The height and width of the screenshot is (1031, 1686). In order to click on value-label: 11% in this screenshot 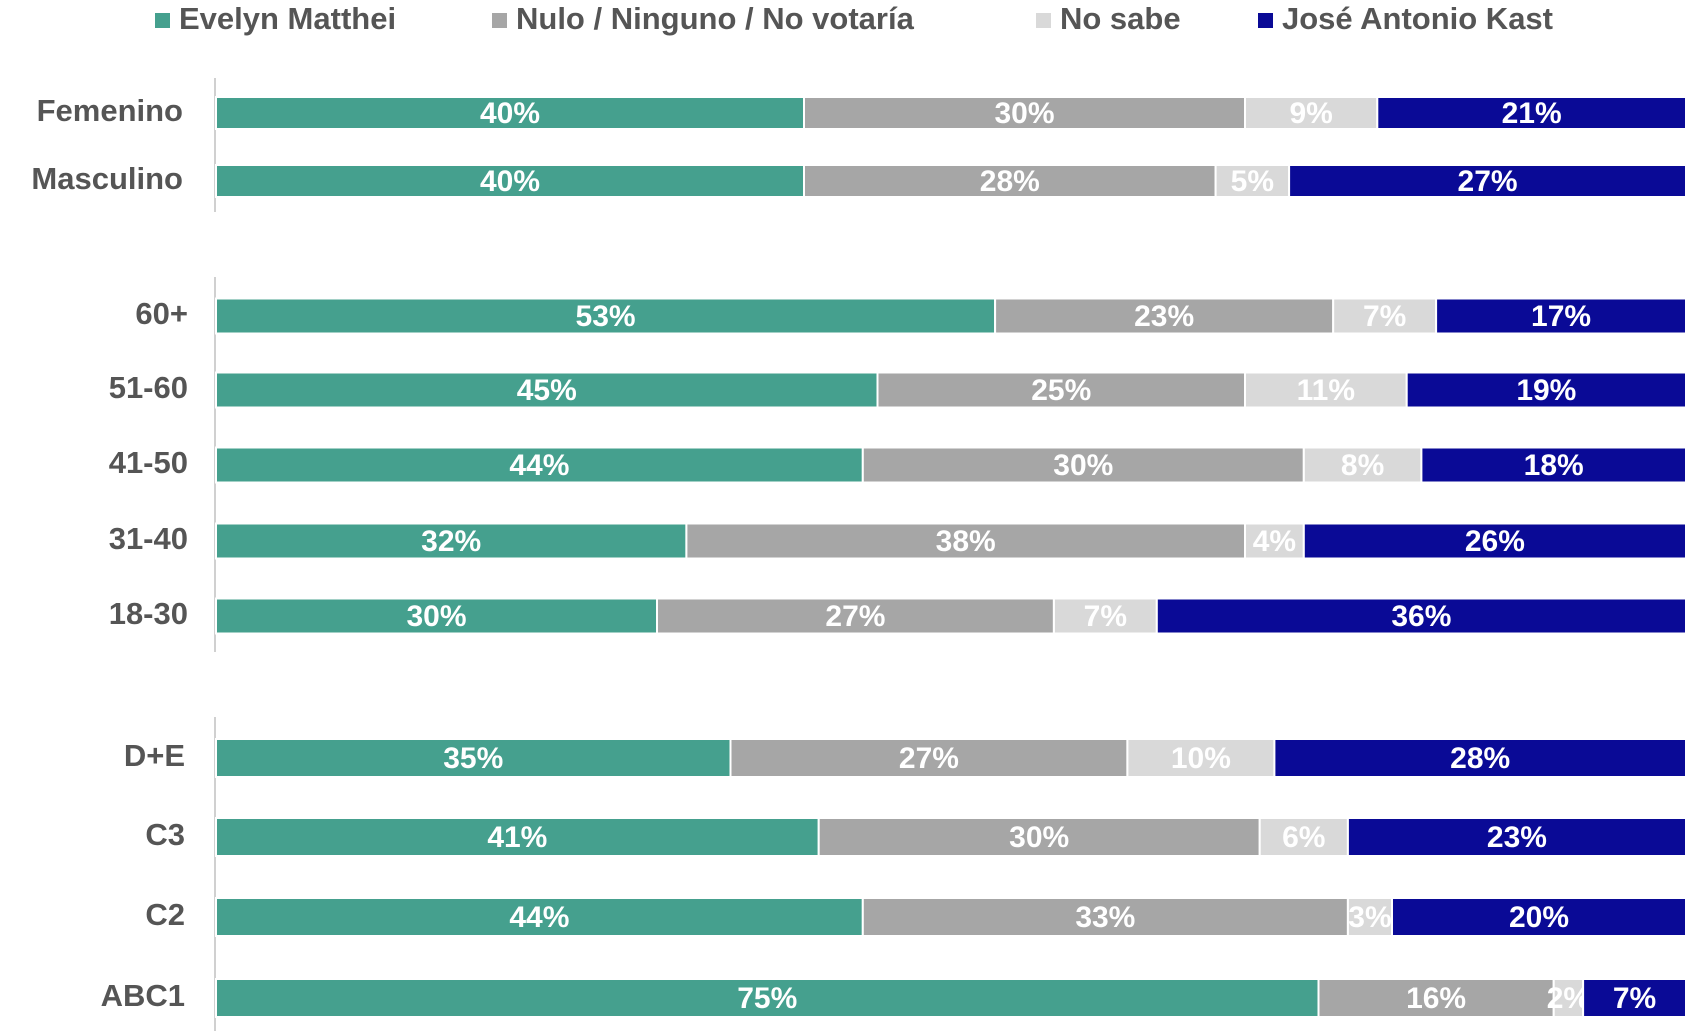, I will do `click(1326, 390)`.